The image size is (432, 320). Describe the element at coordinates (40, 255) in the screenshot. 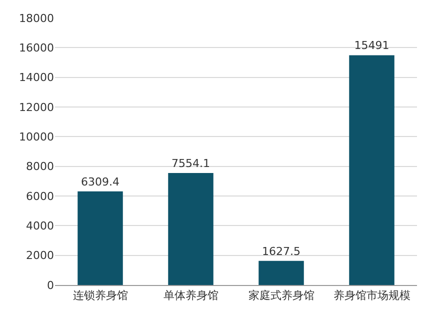

I see `y-tick-label: 2000` at that location.